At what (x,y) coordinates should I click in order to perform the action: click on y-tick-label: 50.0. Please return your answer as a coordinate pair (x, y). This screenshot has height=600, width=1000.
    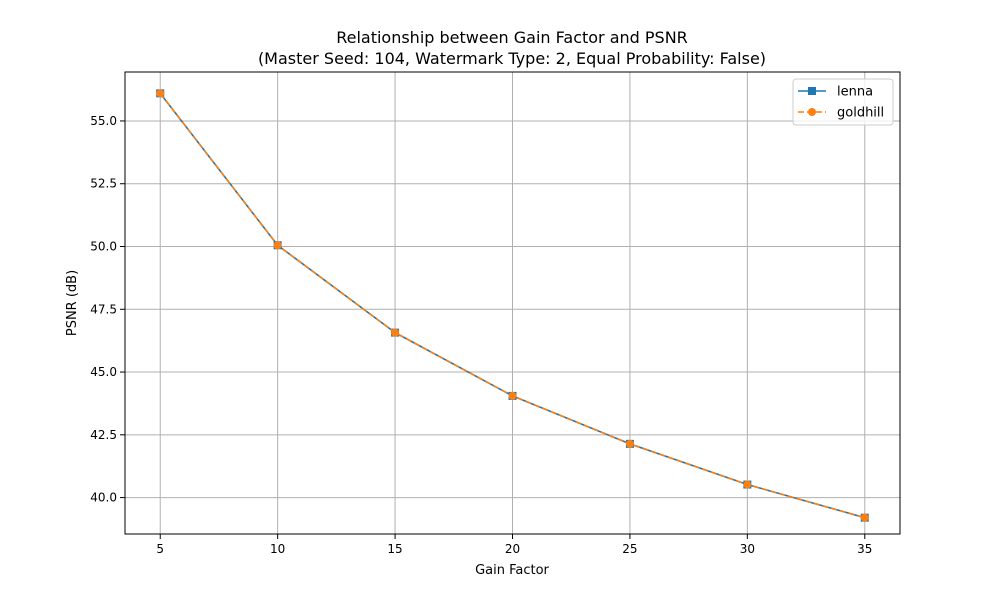
    Looking at the image, I should click on (103, 247).